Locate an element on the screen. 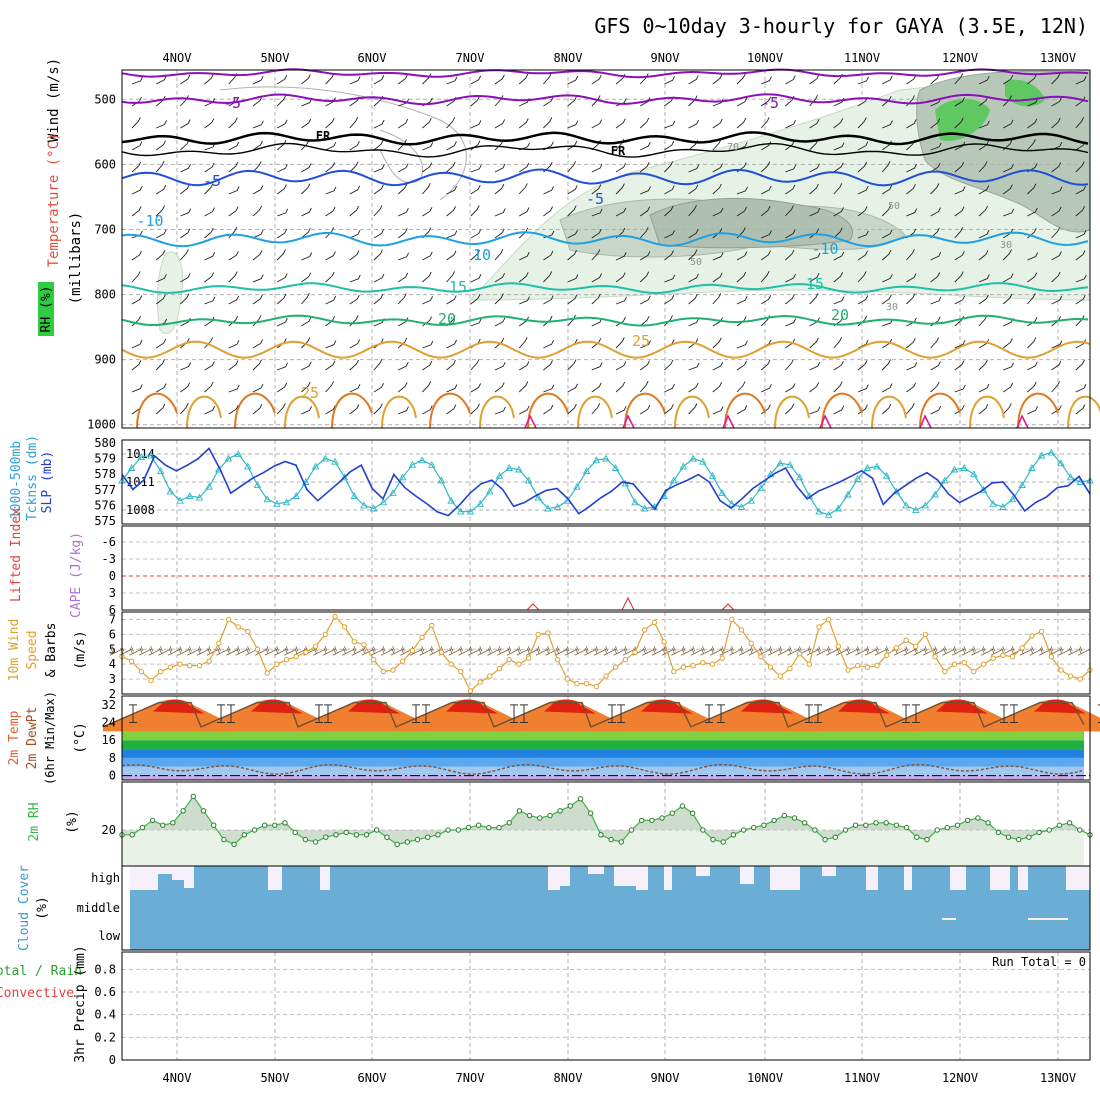 The image size is (1100, 1105). panel-bg-cape is located at coordinates (606, 568).